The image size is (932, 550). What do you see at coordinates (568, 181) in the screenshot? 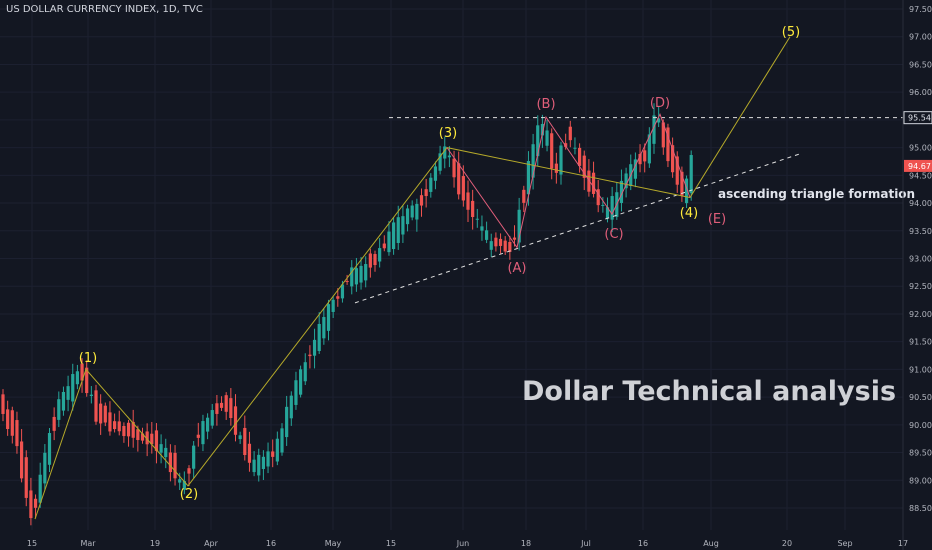
I see `corrective-wave-path` at bounding box center [568, 181].